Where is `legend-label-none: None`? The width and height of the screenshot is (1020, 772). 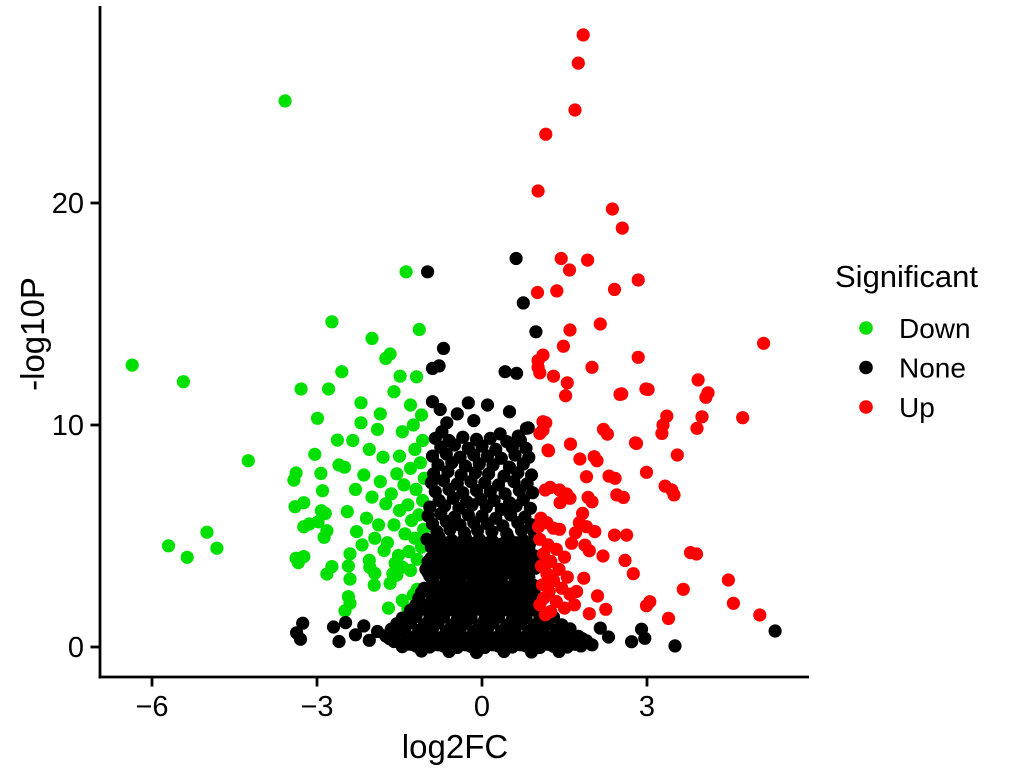
legend-label-none: None is located at coordinates (932, 368).